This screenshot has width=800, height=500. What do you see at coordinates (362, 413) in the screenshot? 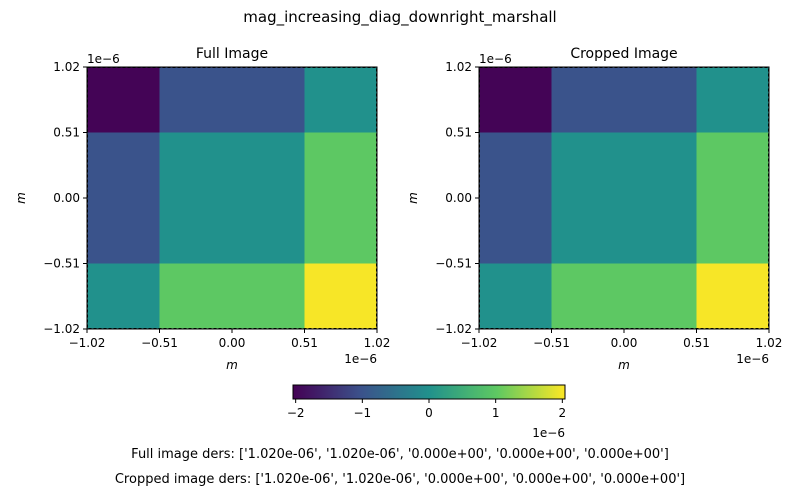
I see `colorbar-tick-label: −1` at bounding box center [362, 413].